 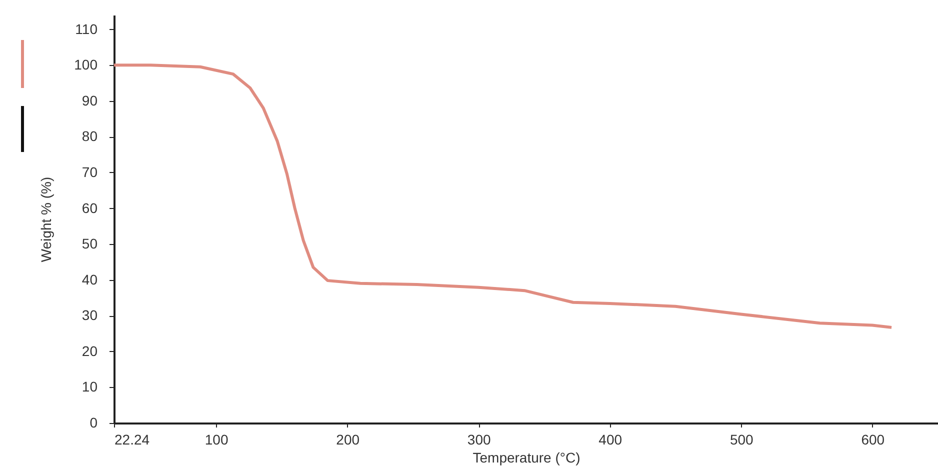 What do you see at coordinates (90, 315) in the screenshot?
I see `y-tick-label: 30` at bounding box center [90, 315].